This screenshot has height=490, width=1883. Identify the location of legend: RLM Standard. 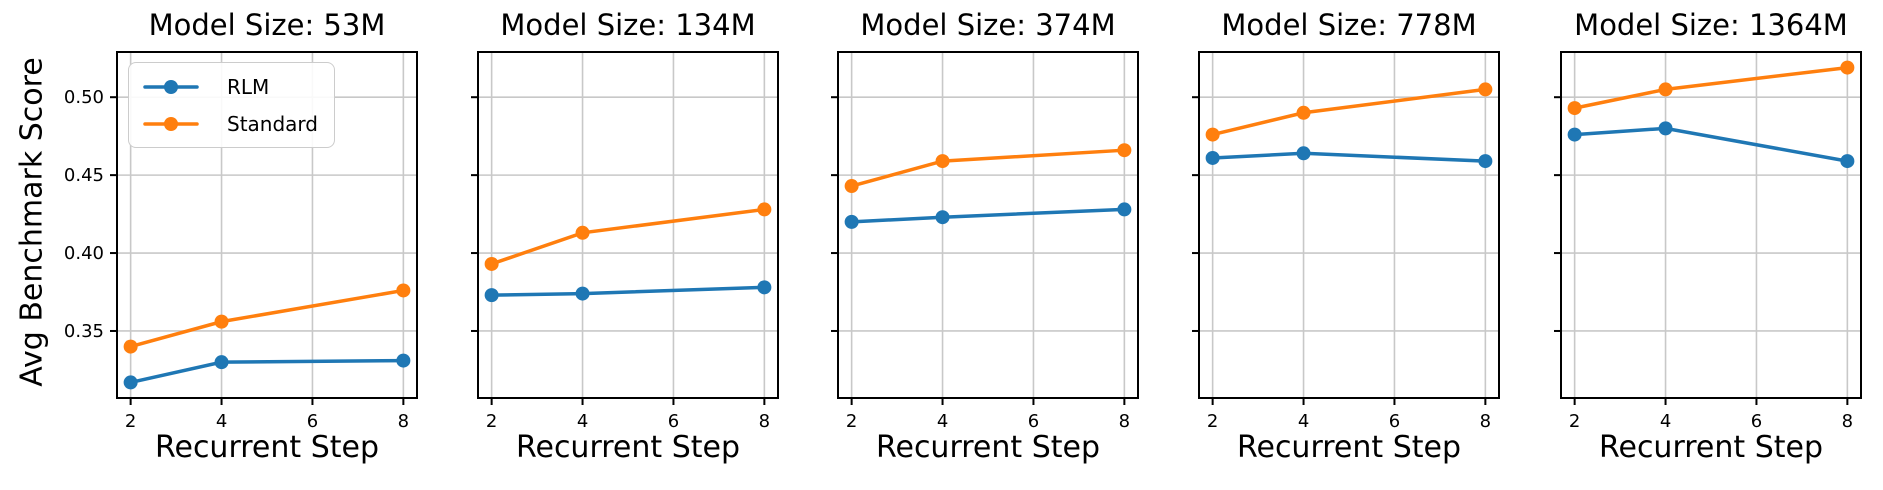
(231, 105).